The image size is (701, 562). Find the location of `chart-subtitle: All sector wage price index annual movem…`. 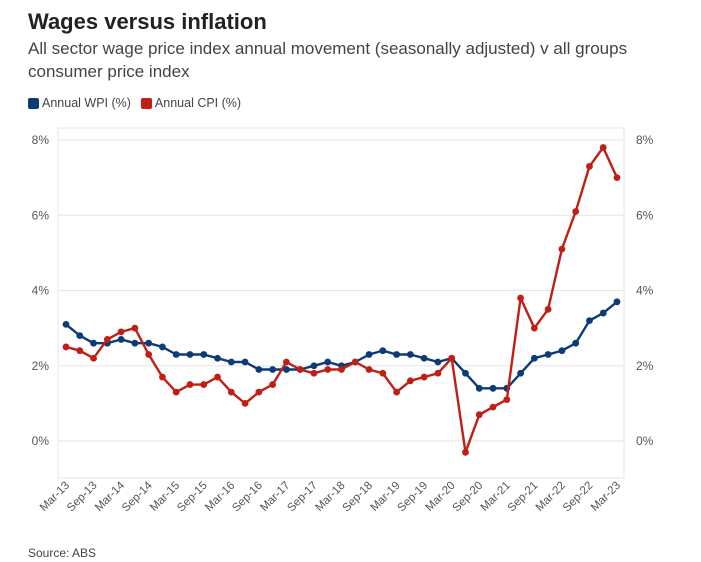

chart-subtitle: All sector wage price index annual movem… is located at coordinates (328, 60).